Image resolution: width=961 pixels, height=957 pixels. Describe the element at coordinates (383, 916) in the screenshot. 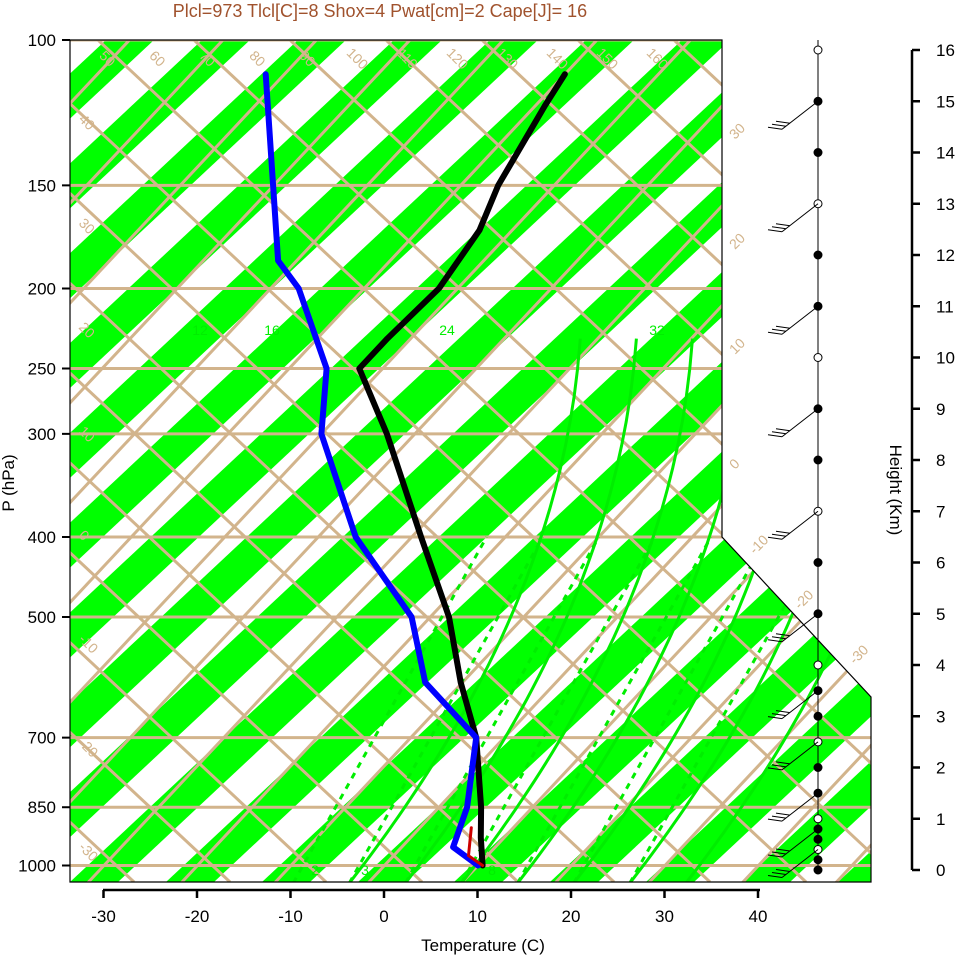

I see `x-tick-label: 0` at that location.